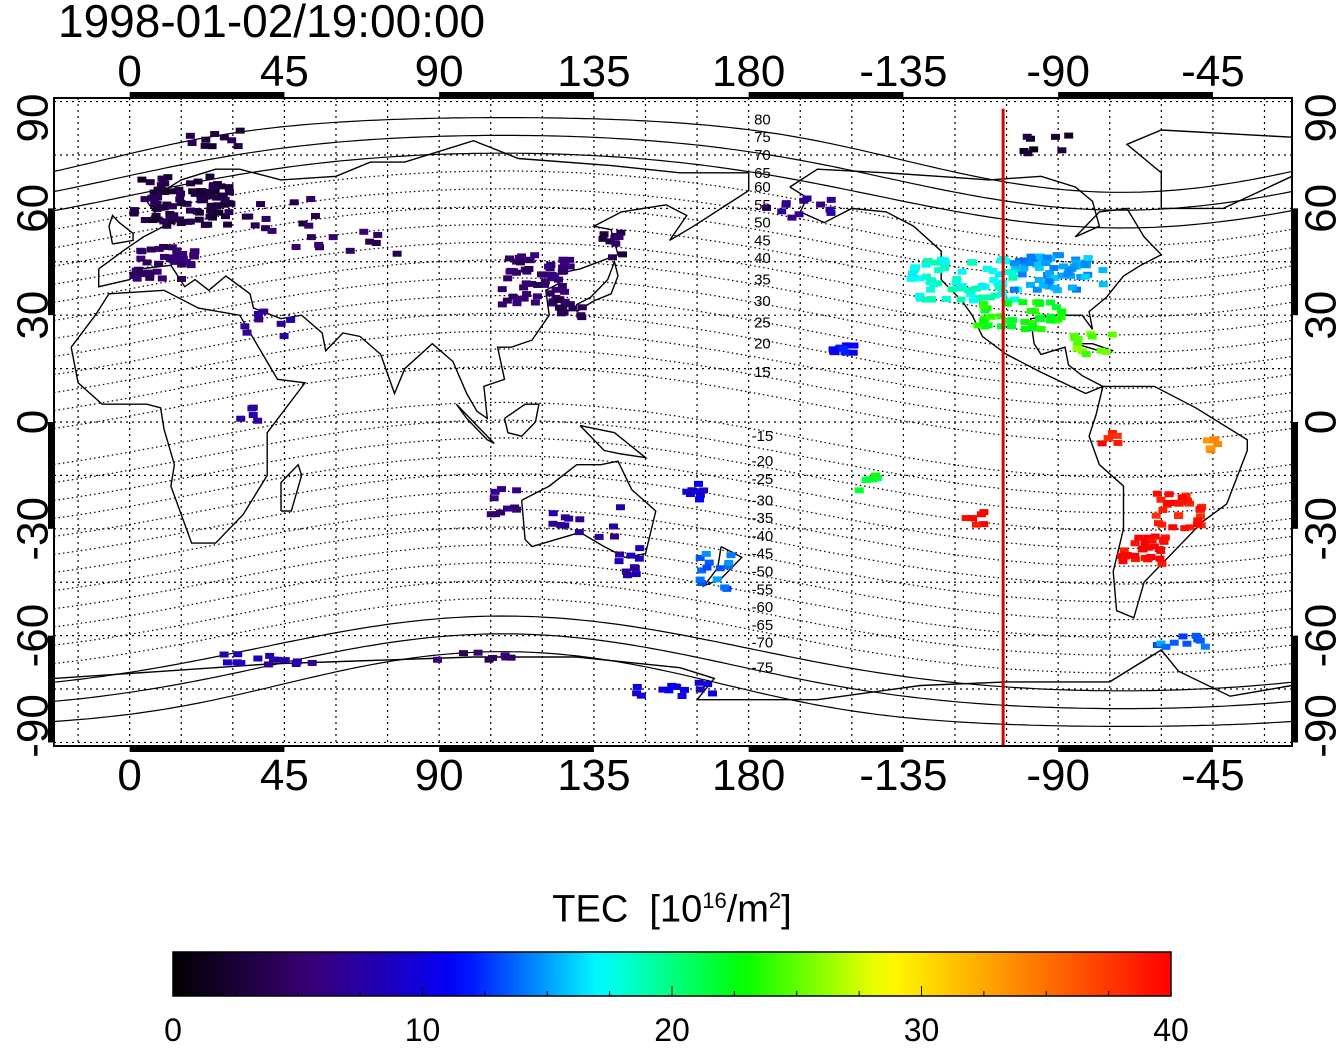  I want to click on magnetic-latitude-label: -40, so click(763, 536).